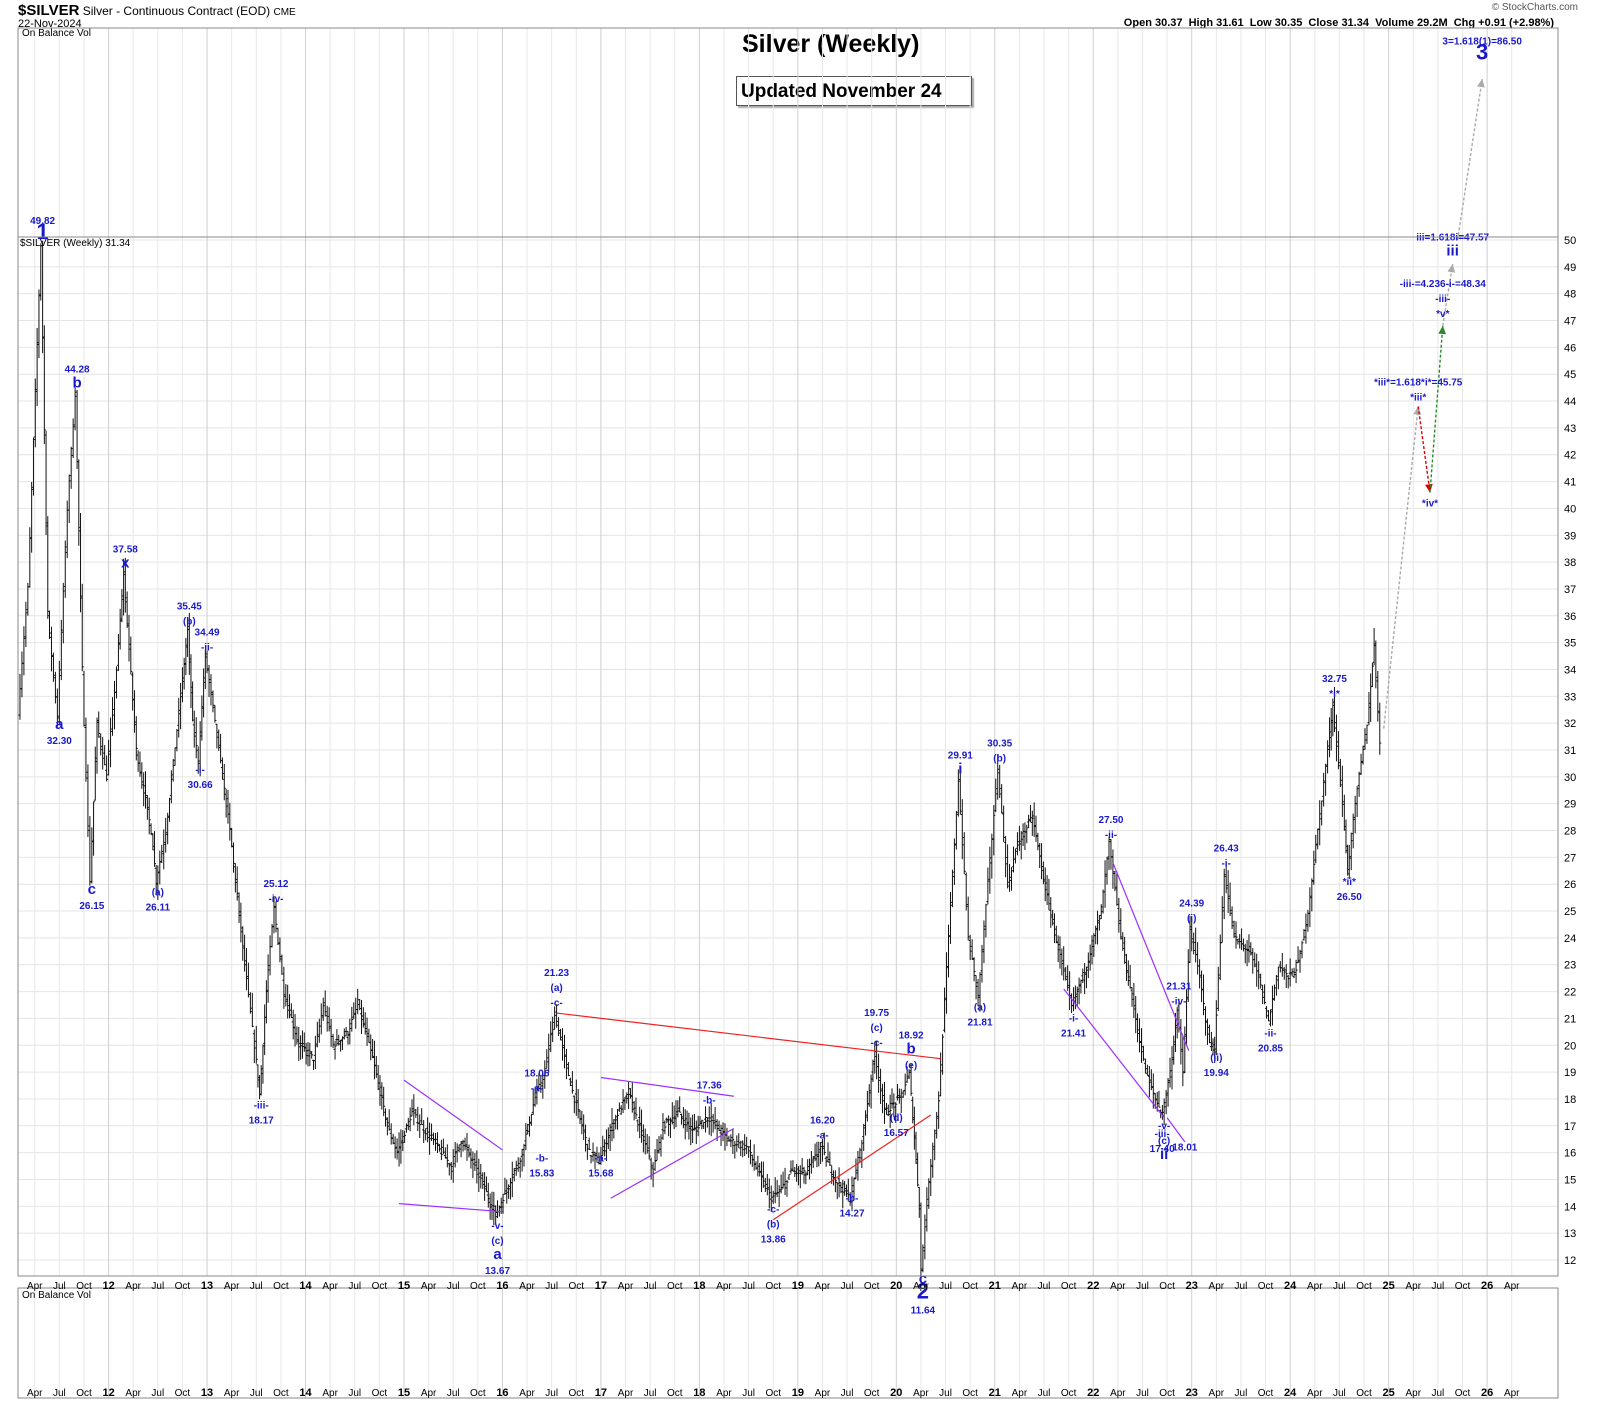 The height and width of the screenshot is (1404, 1600). What do you see at coordinates (699, 1286) in the screenshot?
I see `x-tick-label: 18` at bounding box center [699, 1286].